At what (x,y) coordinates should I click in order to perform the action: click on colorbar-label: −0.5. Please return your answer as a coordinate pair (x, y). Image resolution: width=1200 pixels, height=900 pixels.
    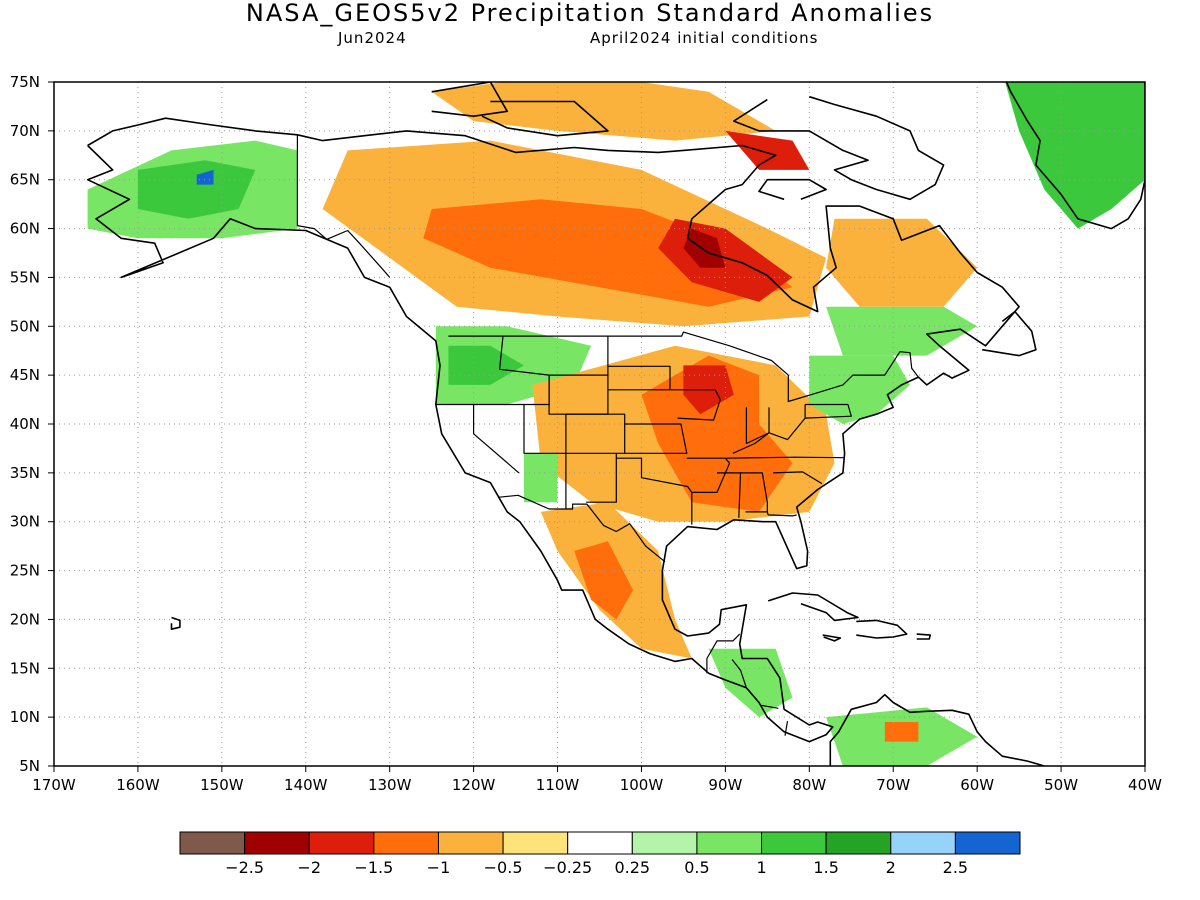
    Looking at the image, I should click on (503, 867).